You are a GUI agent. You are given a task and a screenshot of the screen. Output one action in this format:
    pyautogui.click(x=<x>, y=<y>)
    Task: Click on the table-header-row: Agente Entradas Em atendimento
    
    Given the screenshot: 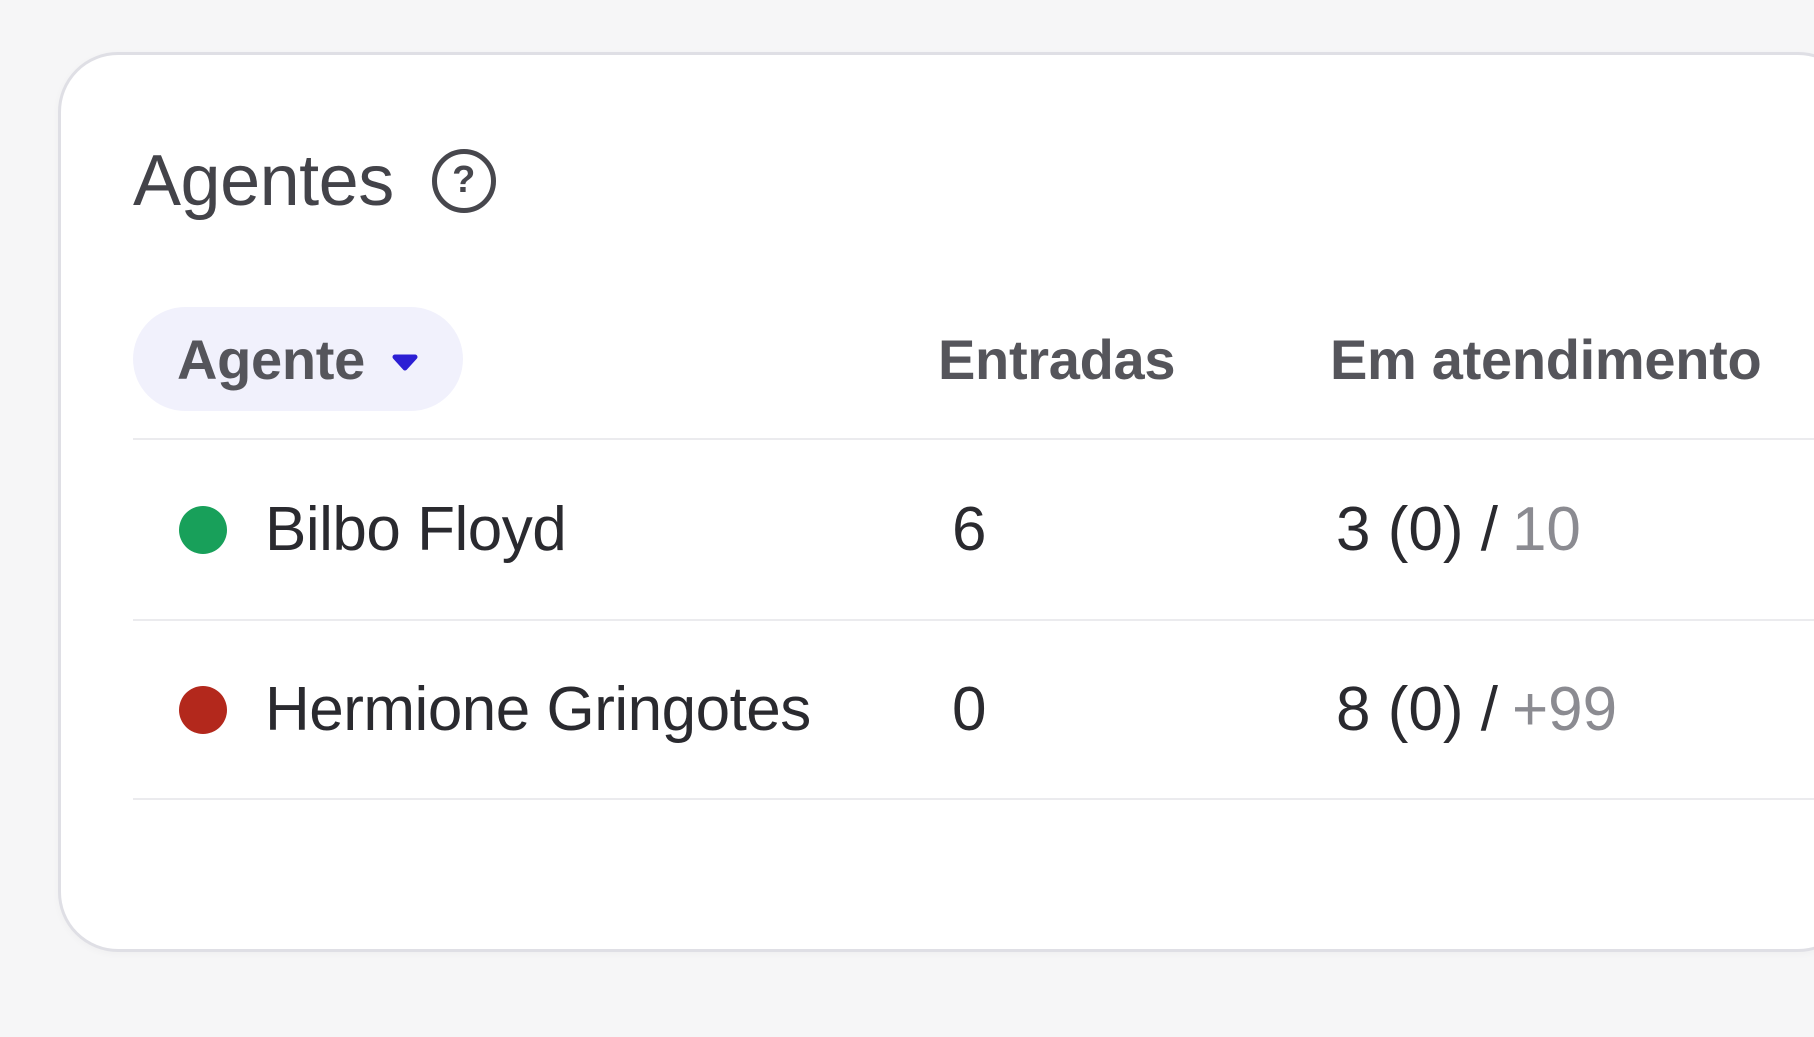 What is the action you would take?
    pyautogui.click(x=973, y=359)
    